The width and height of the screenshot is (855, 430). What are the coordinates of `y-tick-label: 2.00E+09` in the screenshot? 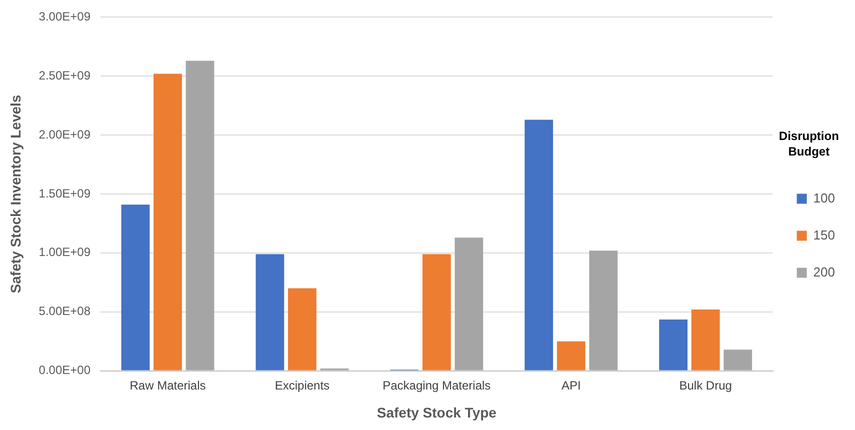 It's located at (64, 134).